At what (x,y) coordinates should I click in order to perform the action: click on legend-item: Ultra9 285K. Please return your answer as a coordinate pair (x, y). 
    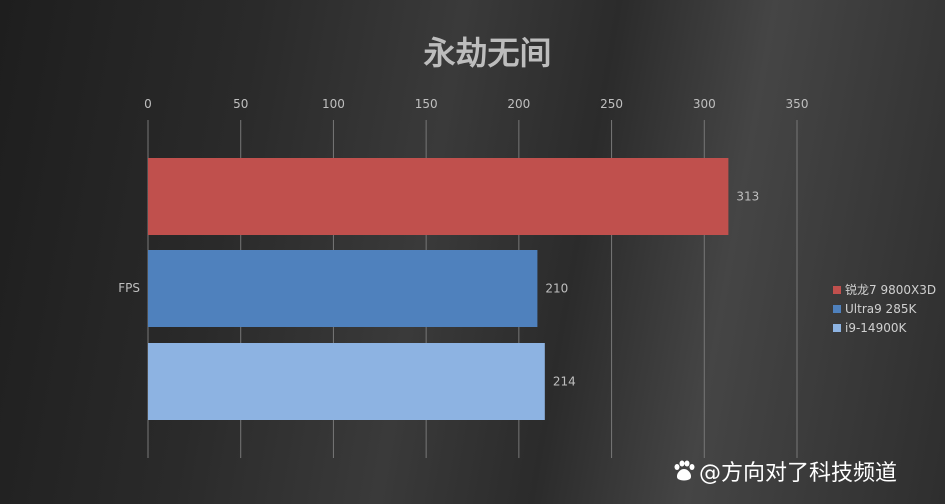
    Looking at the image, I should click on (884, 309).